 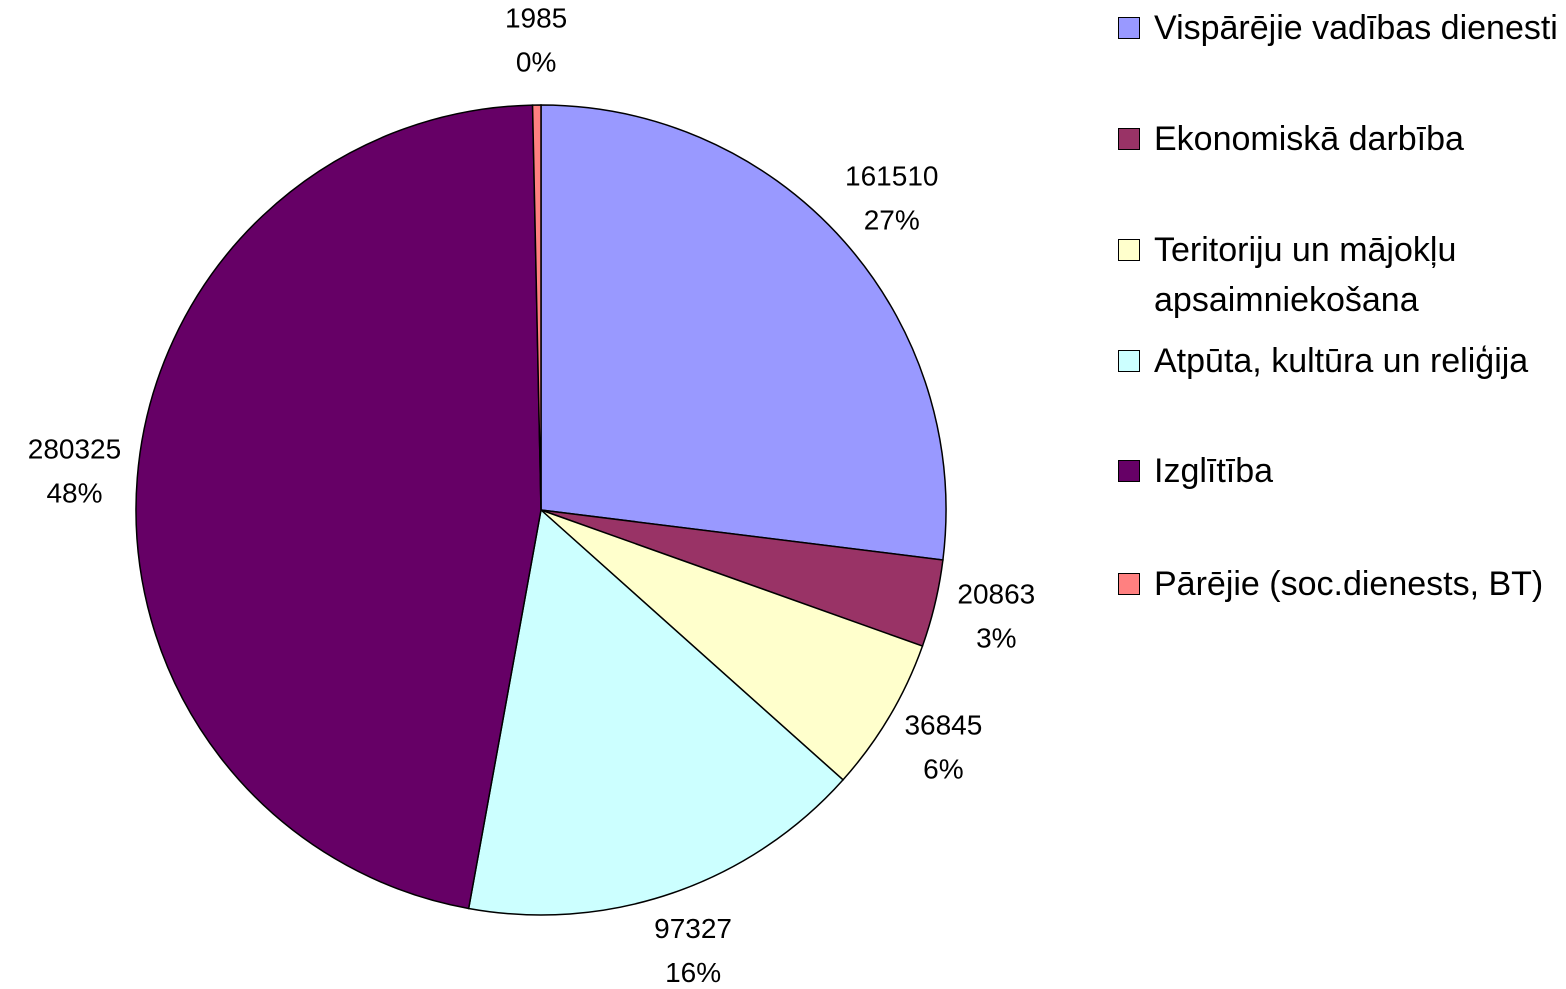 I want to click on legend-item: Vispārējie vadības dienesti, so click(x=1340, y=28).